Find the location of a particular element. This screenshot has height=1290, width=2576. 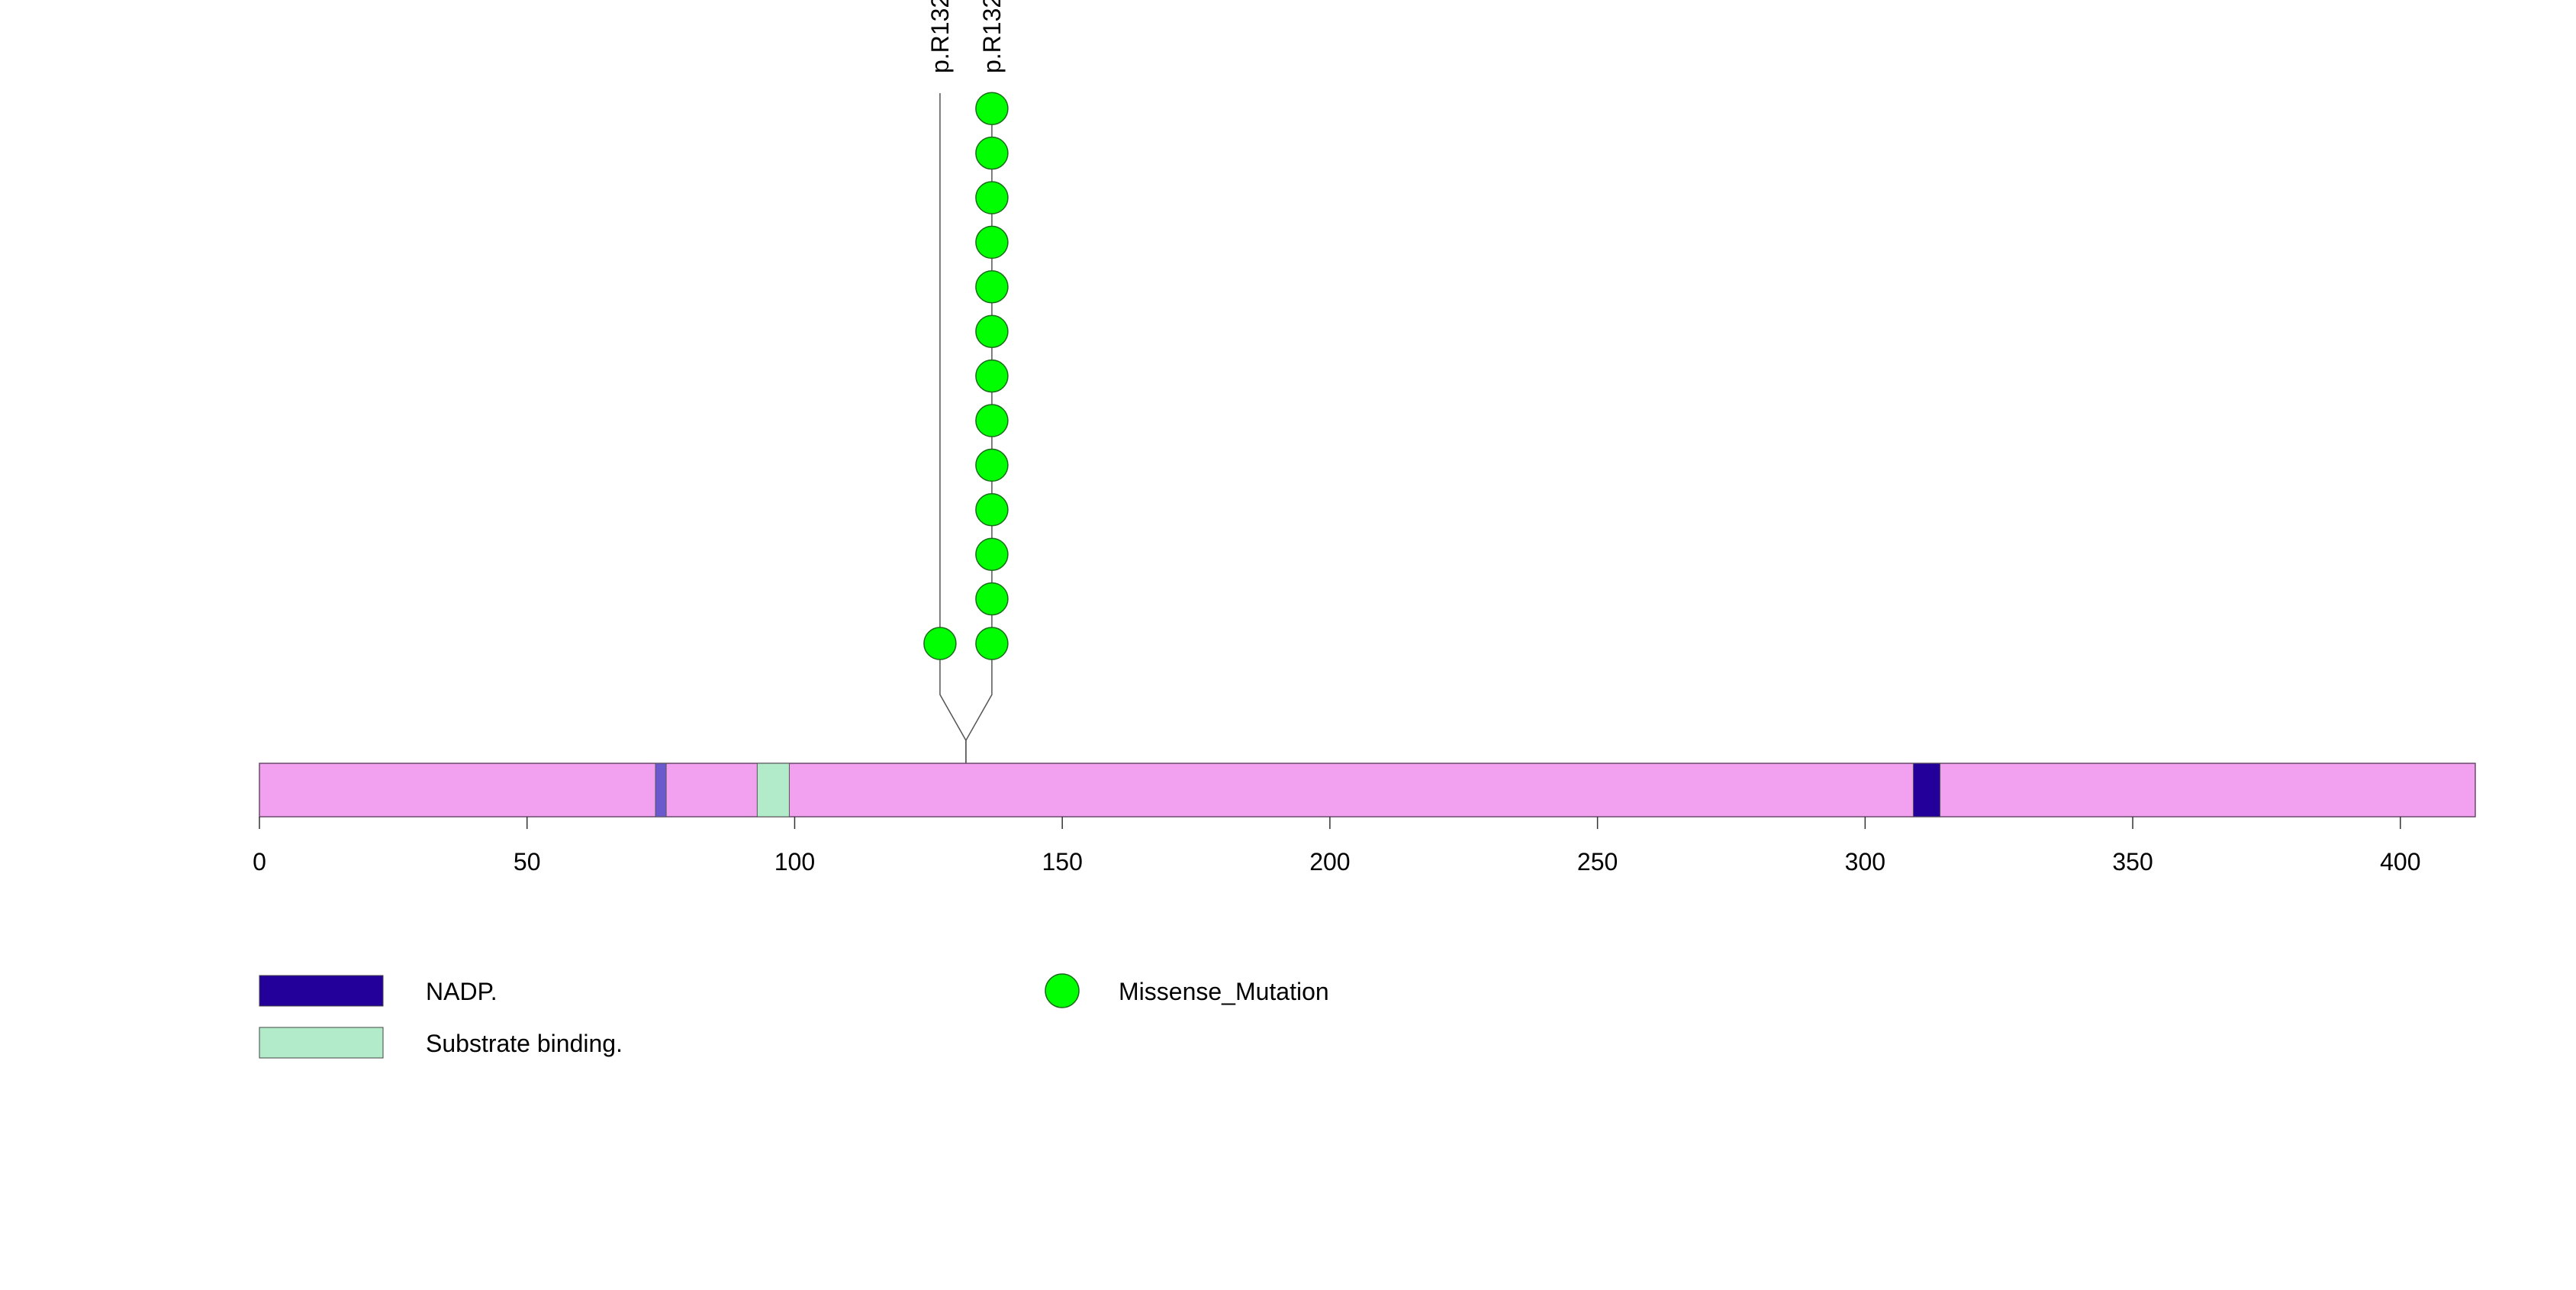

x-tick-label: 150 is located at coordinates (1062, 862).